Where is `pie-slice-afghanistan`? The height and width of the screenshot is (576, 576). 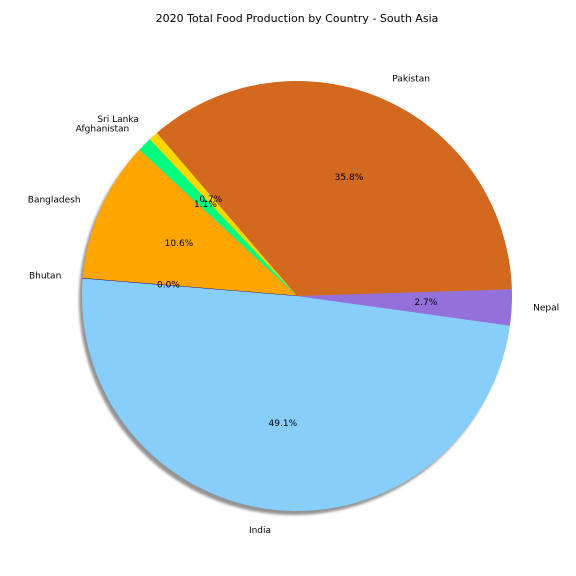
pie-slice-afghanistan is located at coordinates (218, 217).